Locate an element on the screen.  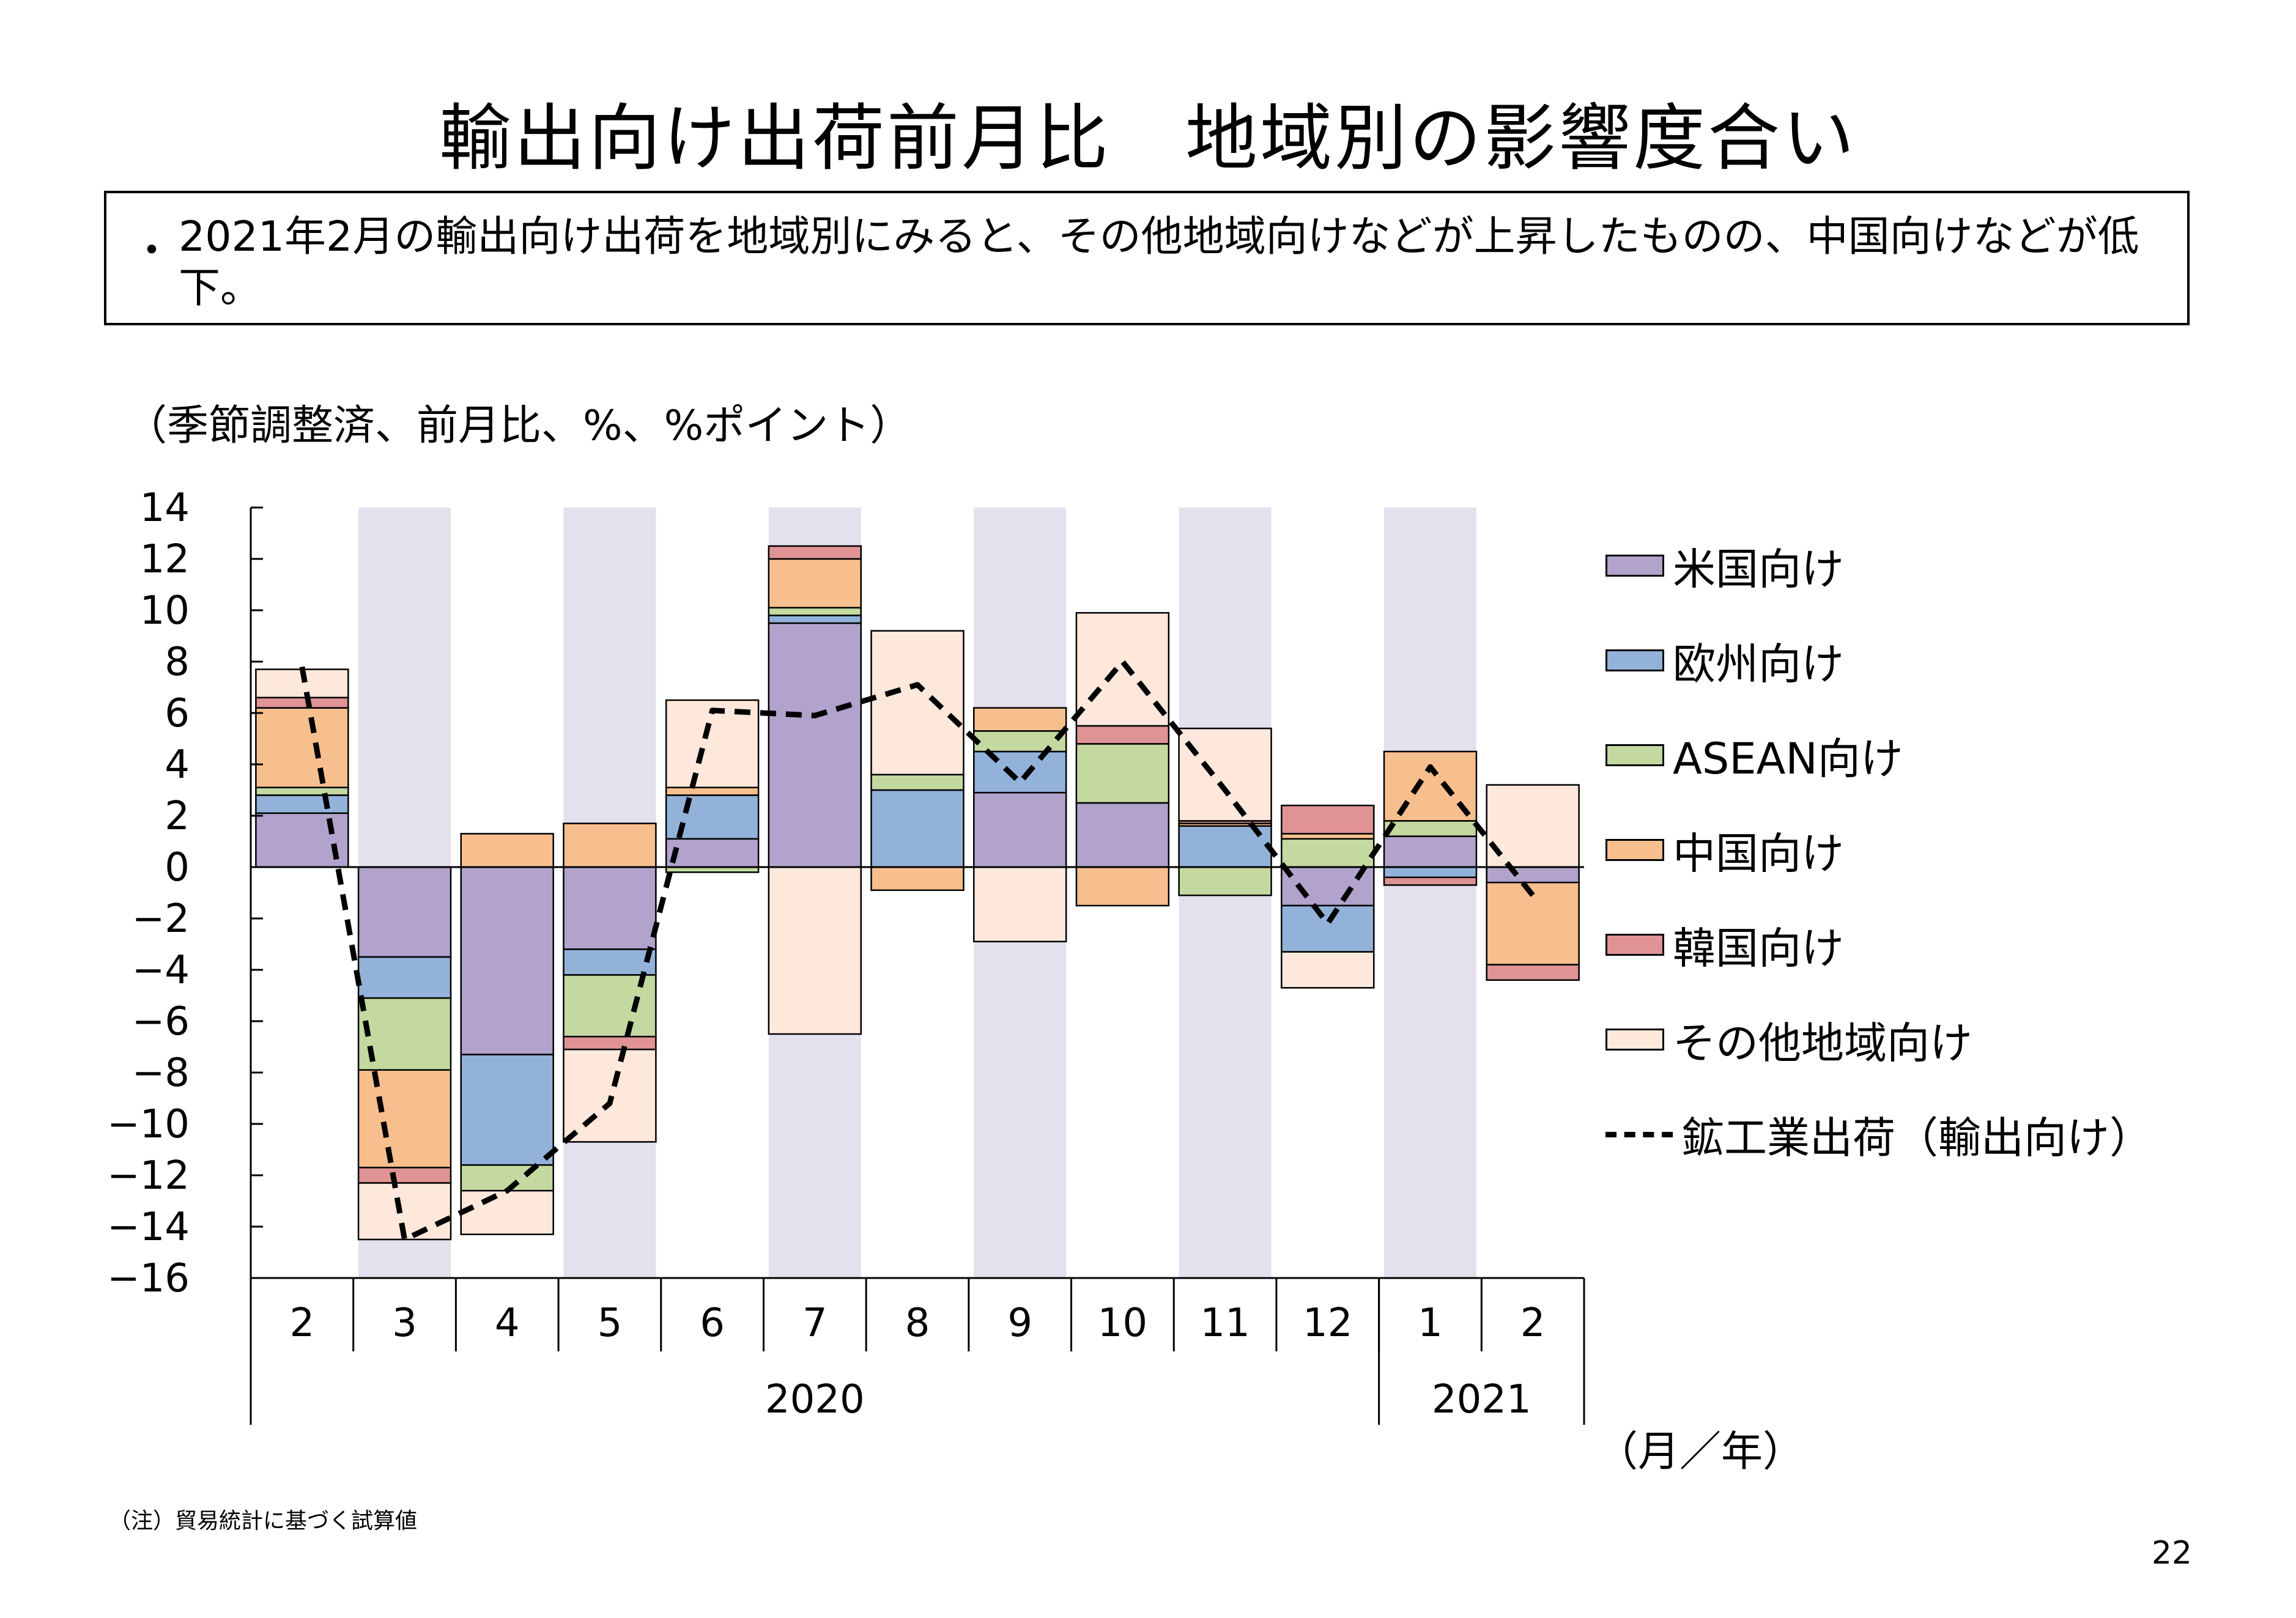
legend-label: ASEAN向け is located at coordinates (1788, 759).